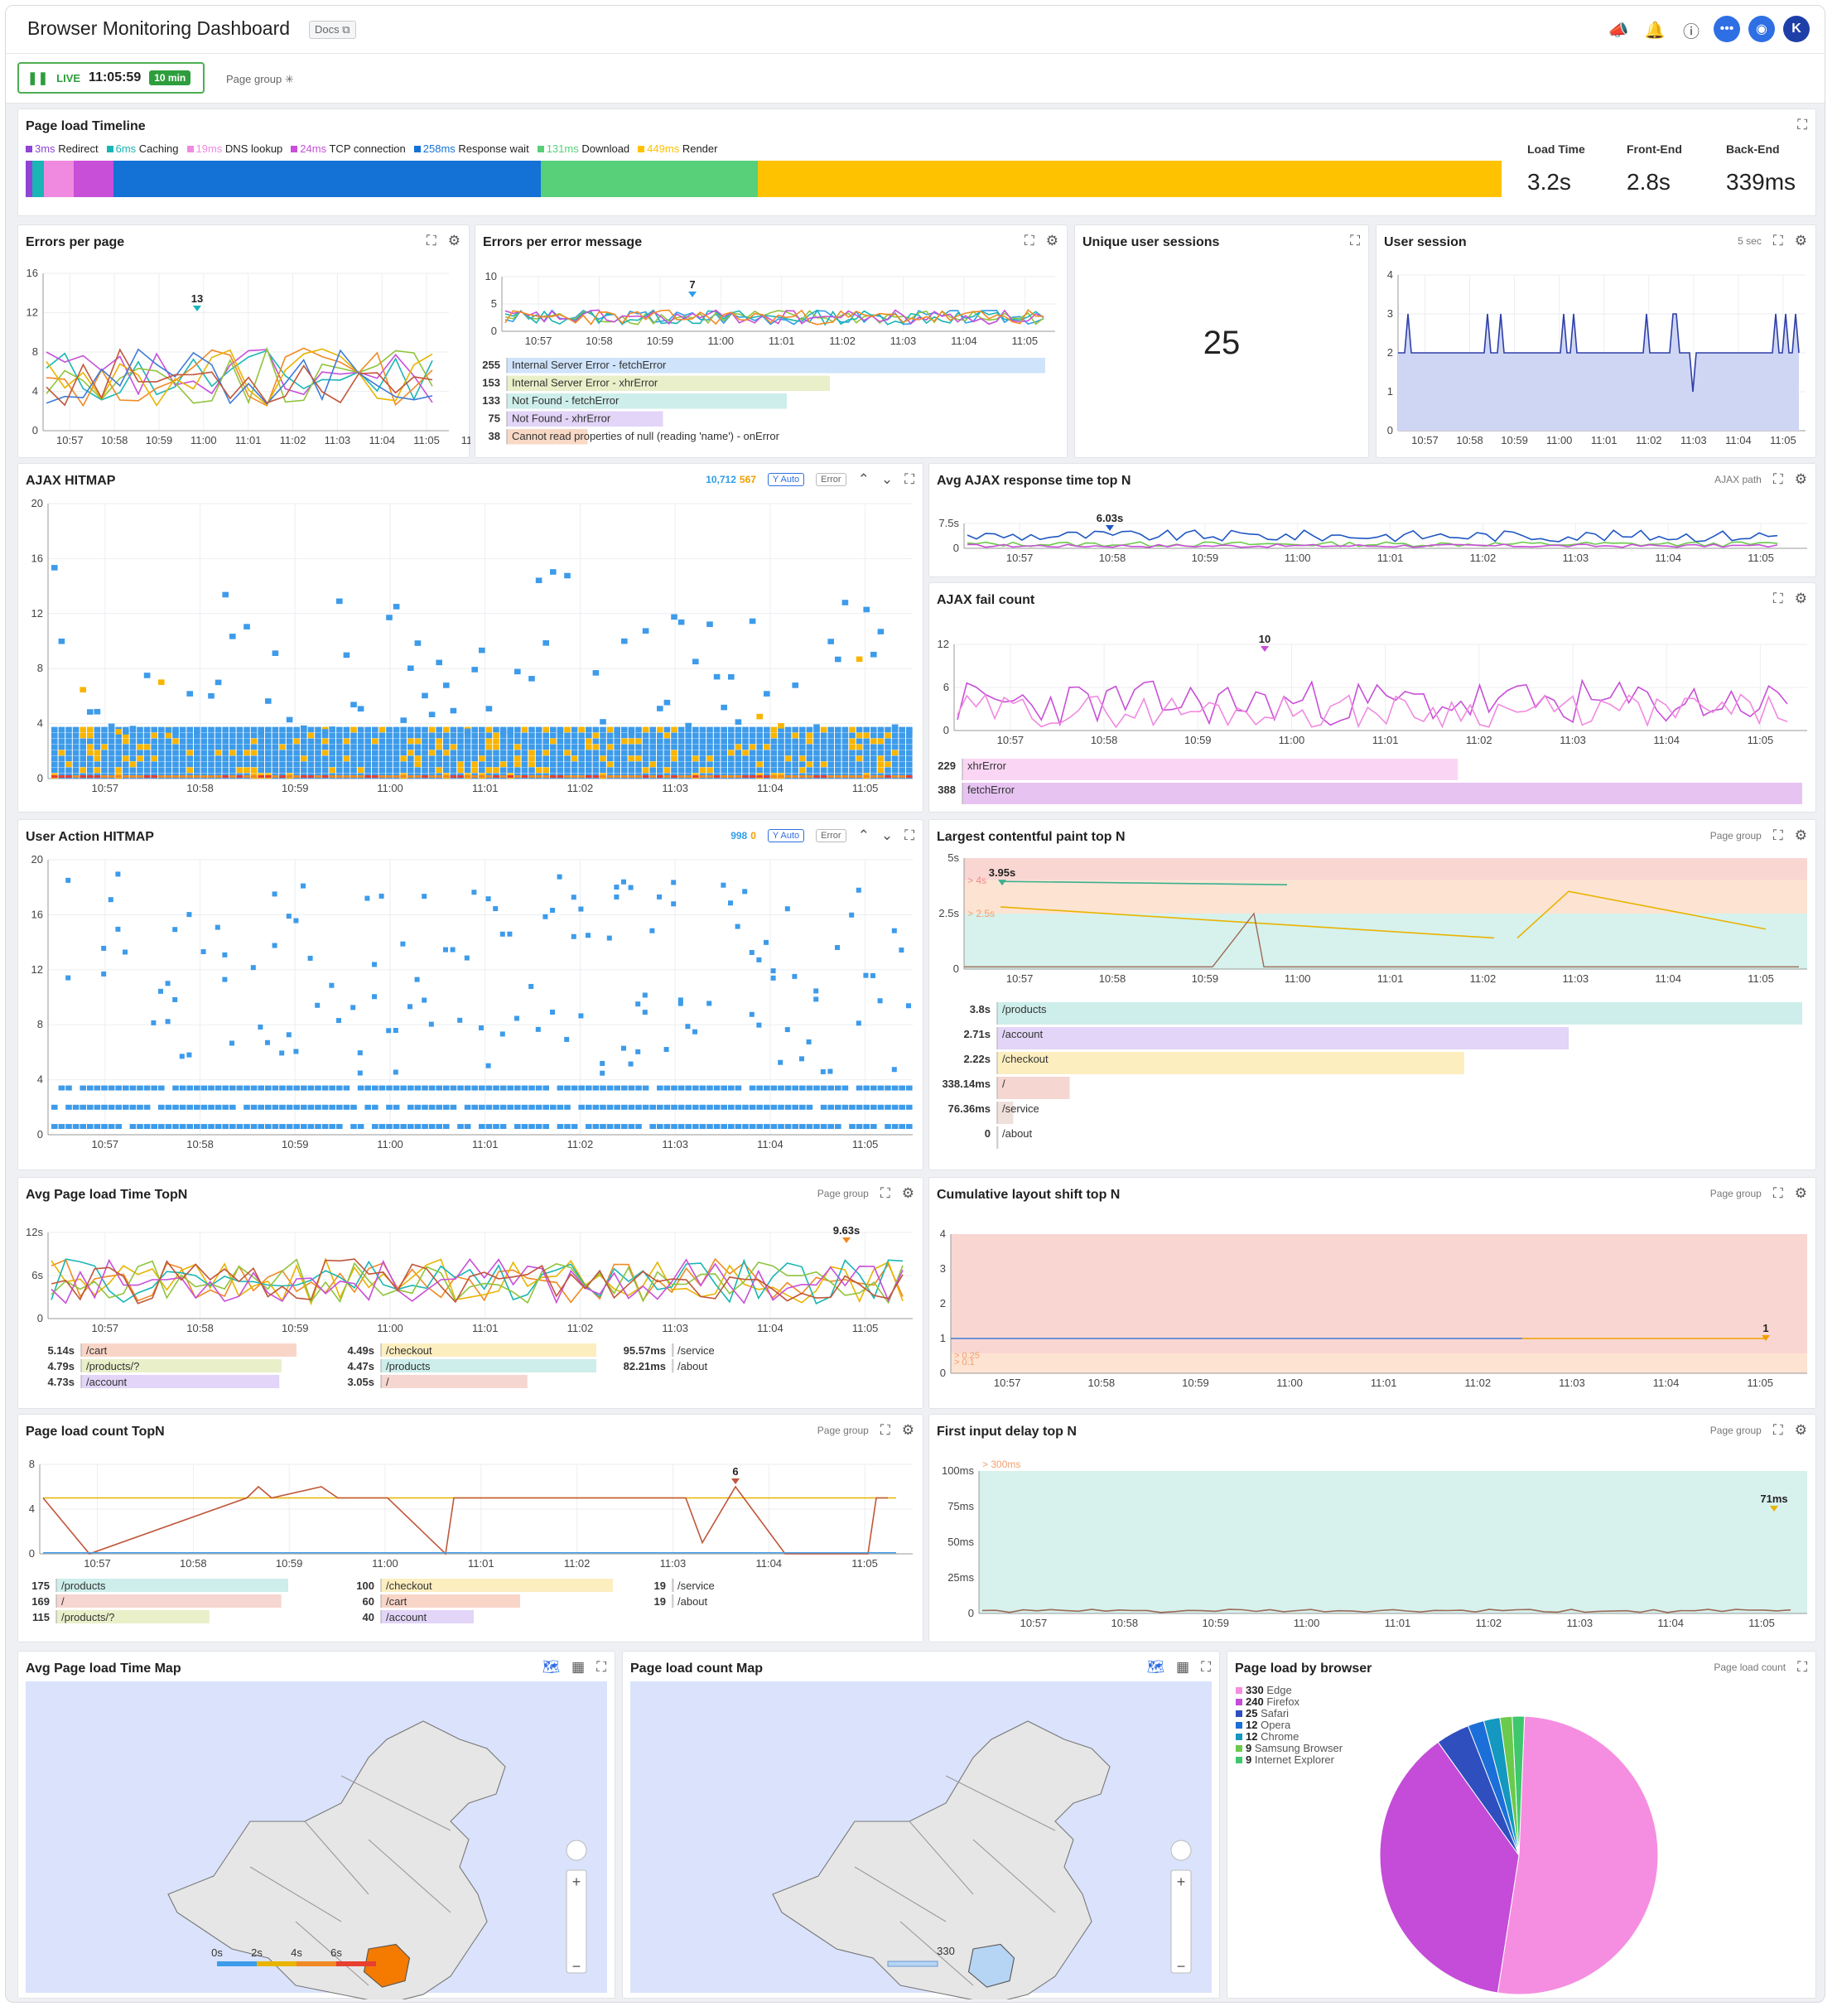 Image resolution: width=1837 pixels, height=2016 pixels. What do you see at coordinates (1289, 1760) in the screenshot?
I see `legend-item: 9 Internet Explorer` at bounding box center [1289, 1760].